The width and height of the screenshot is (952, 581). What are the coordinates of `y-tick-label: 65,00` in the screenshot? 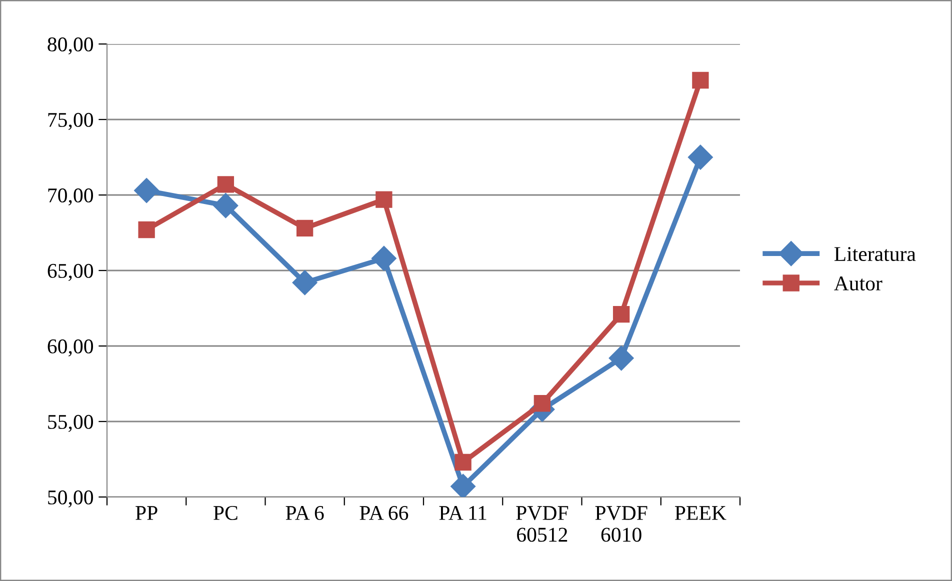 It's located at (71, 272).